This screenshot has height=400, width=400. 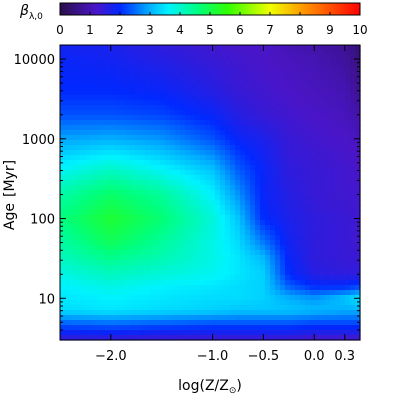 I want to click on colorbar-title-subscript: λ,0, so click(x=36, y=17).